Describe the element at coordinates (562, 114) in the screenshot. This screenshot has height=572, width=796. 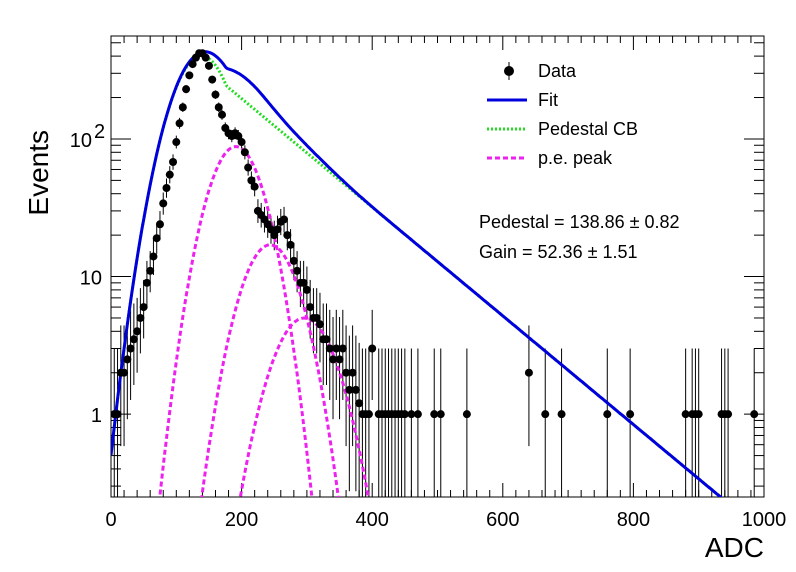
I see `legend: Data Fit Pedestal CB p.e. peak` at that location.